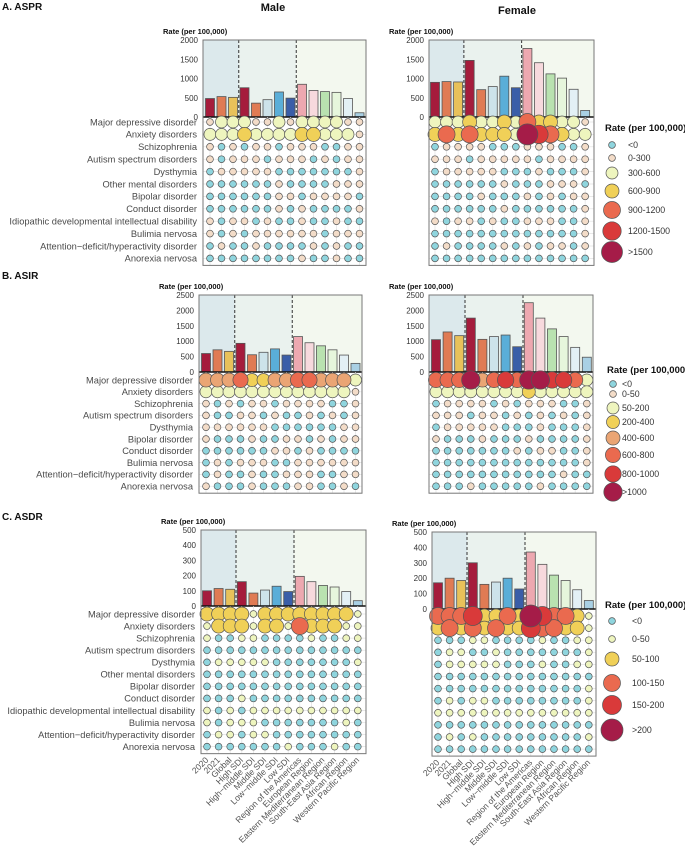  What do you see at coordinates (139, 380) in the screenshot?
I see `row-label: Major depressive disorder` at bounding box center [139, 380].